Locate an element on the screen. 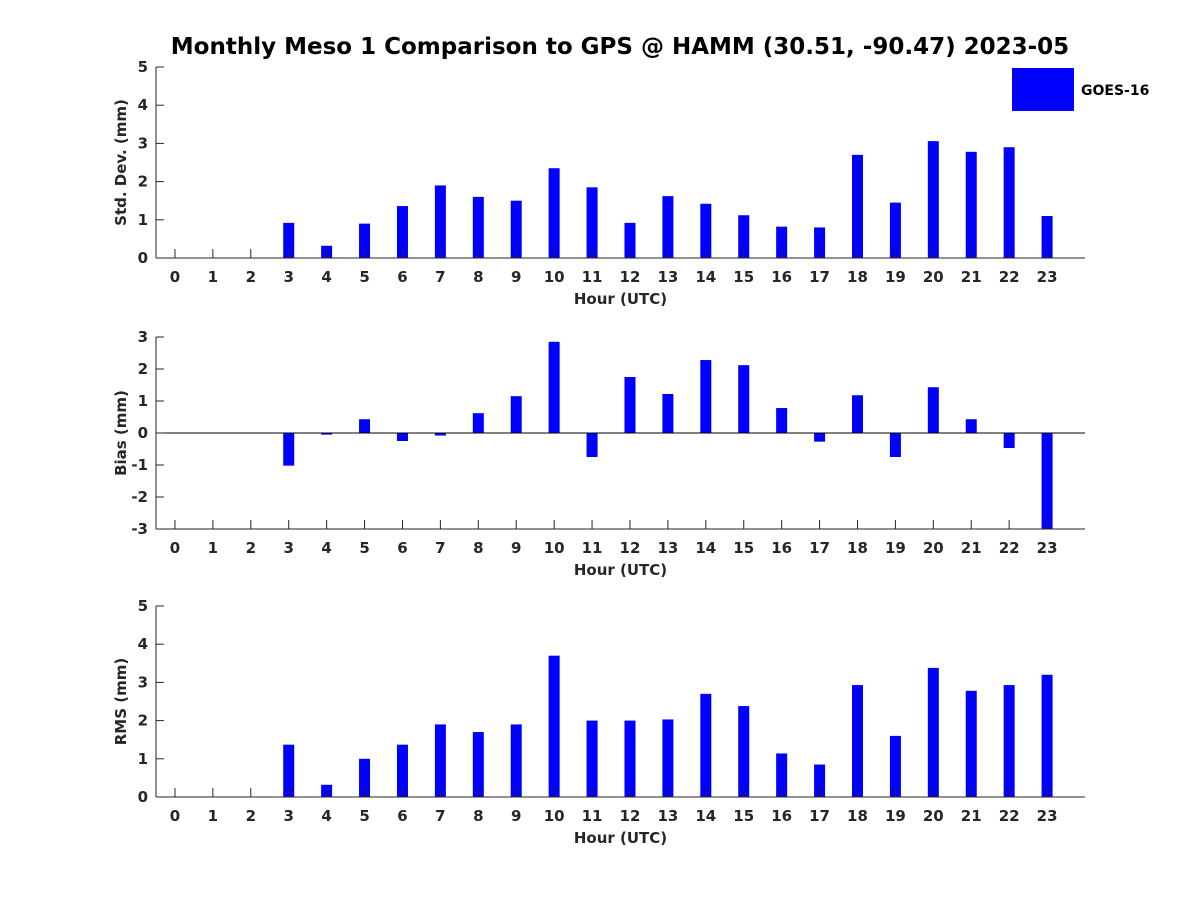  y-axis-label: Std. Dev. (mm) is located at coordinates (121, 162).